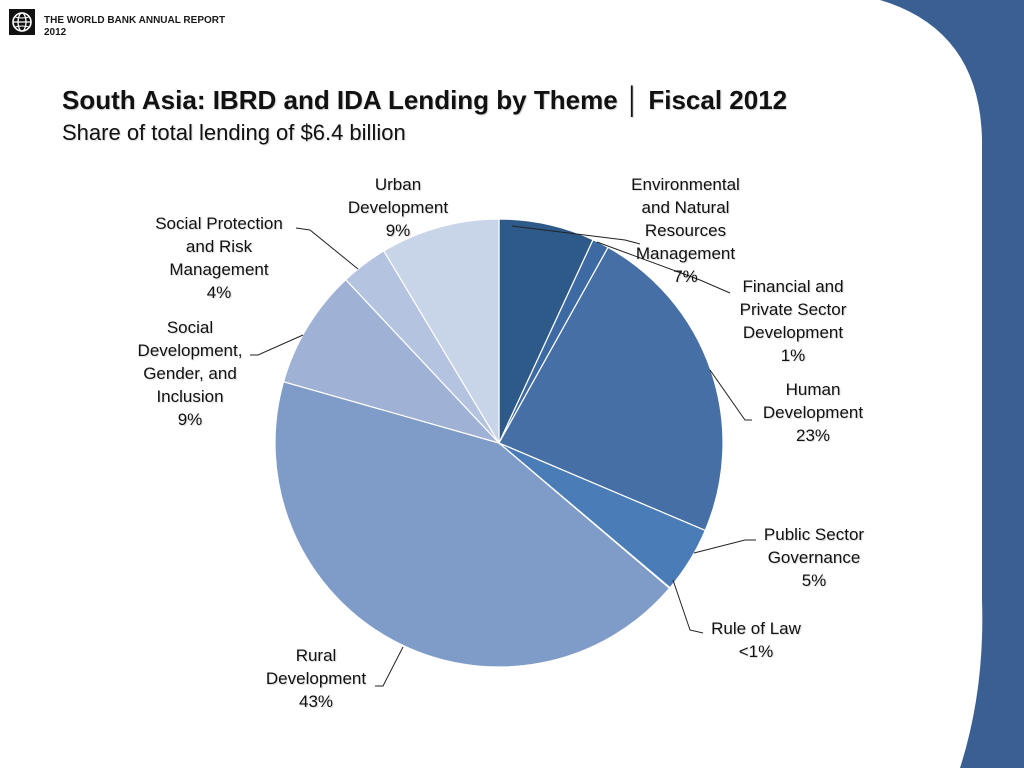 The image size is (1024, 768). What do you see at coordinates (398, 184) in the screenshot?
I see `slice-label-line: Urban` at bounding box center [398, 184].